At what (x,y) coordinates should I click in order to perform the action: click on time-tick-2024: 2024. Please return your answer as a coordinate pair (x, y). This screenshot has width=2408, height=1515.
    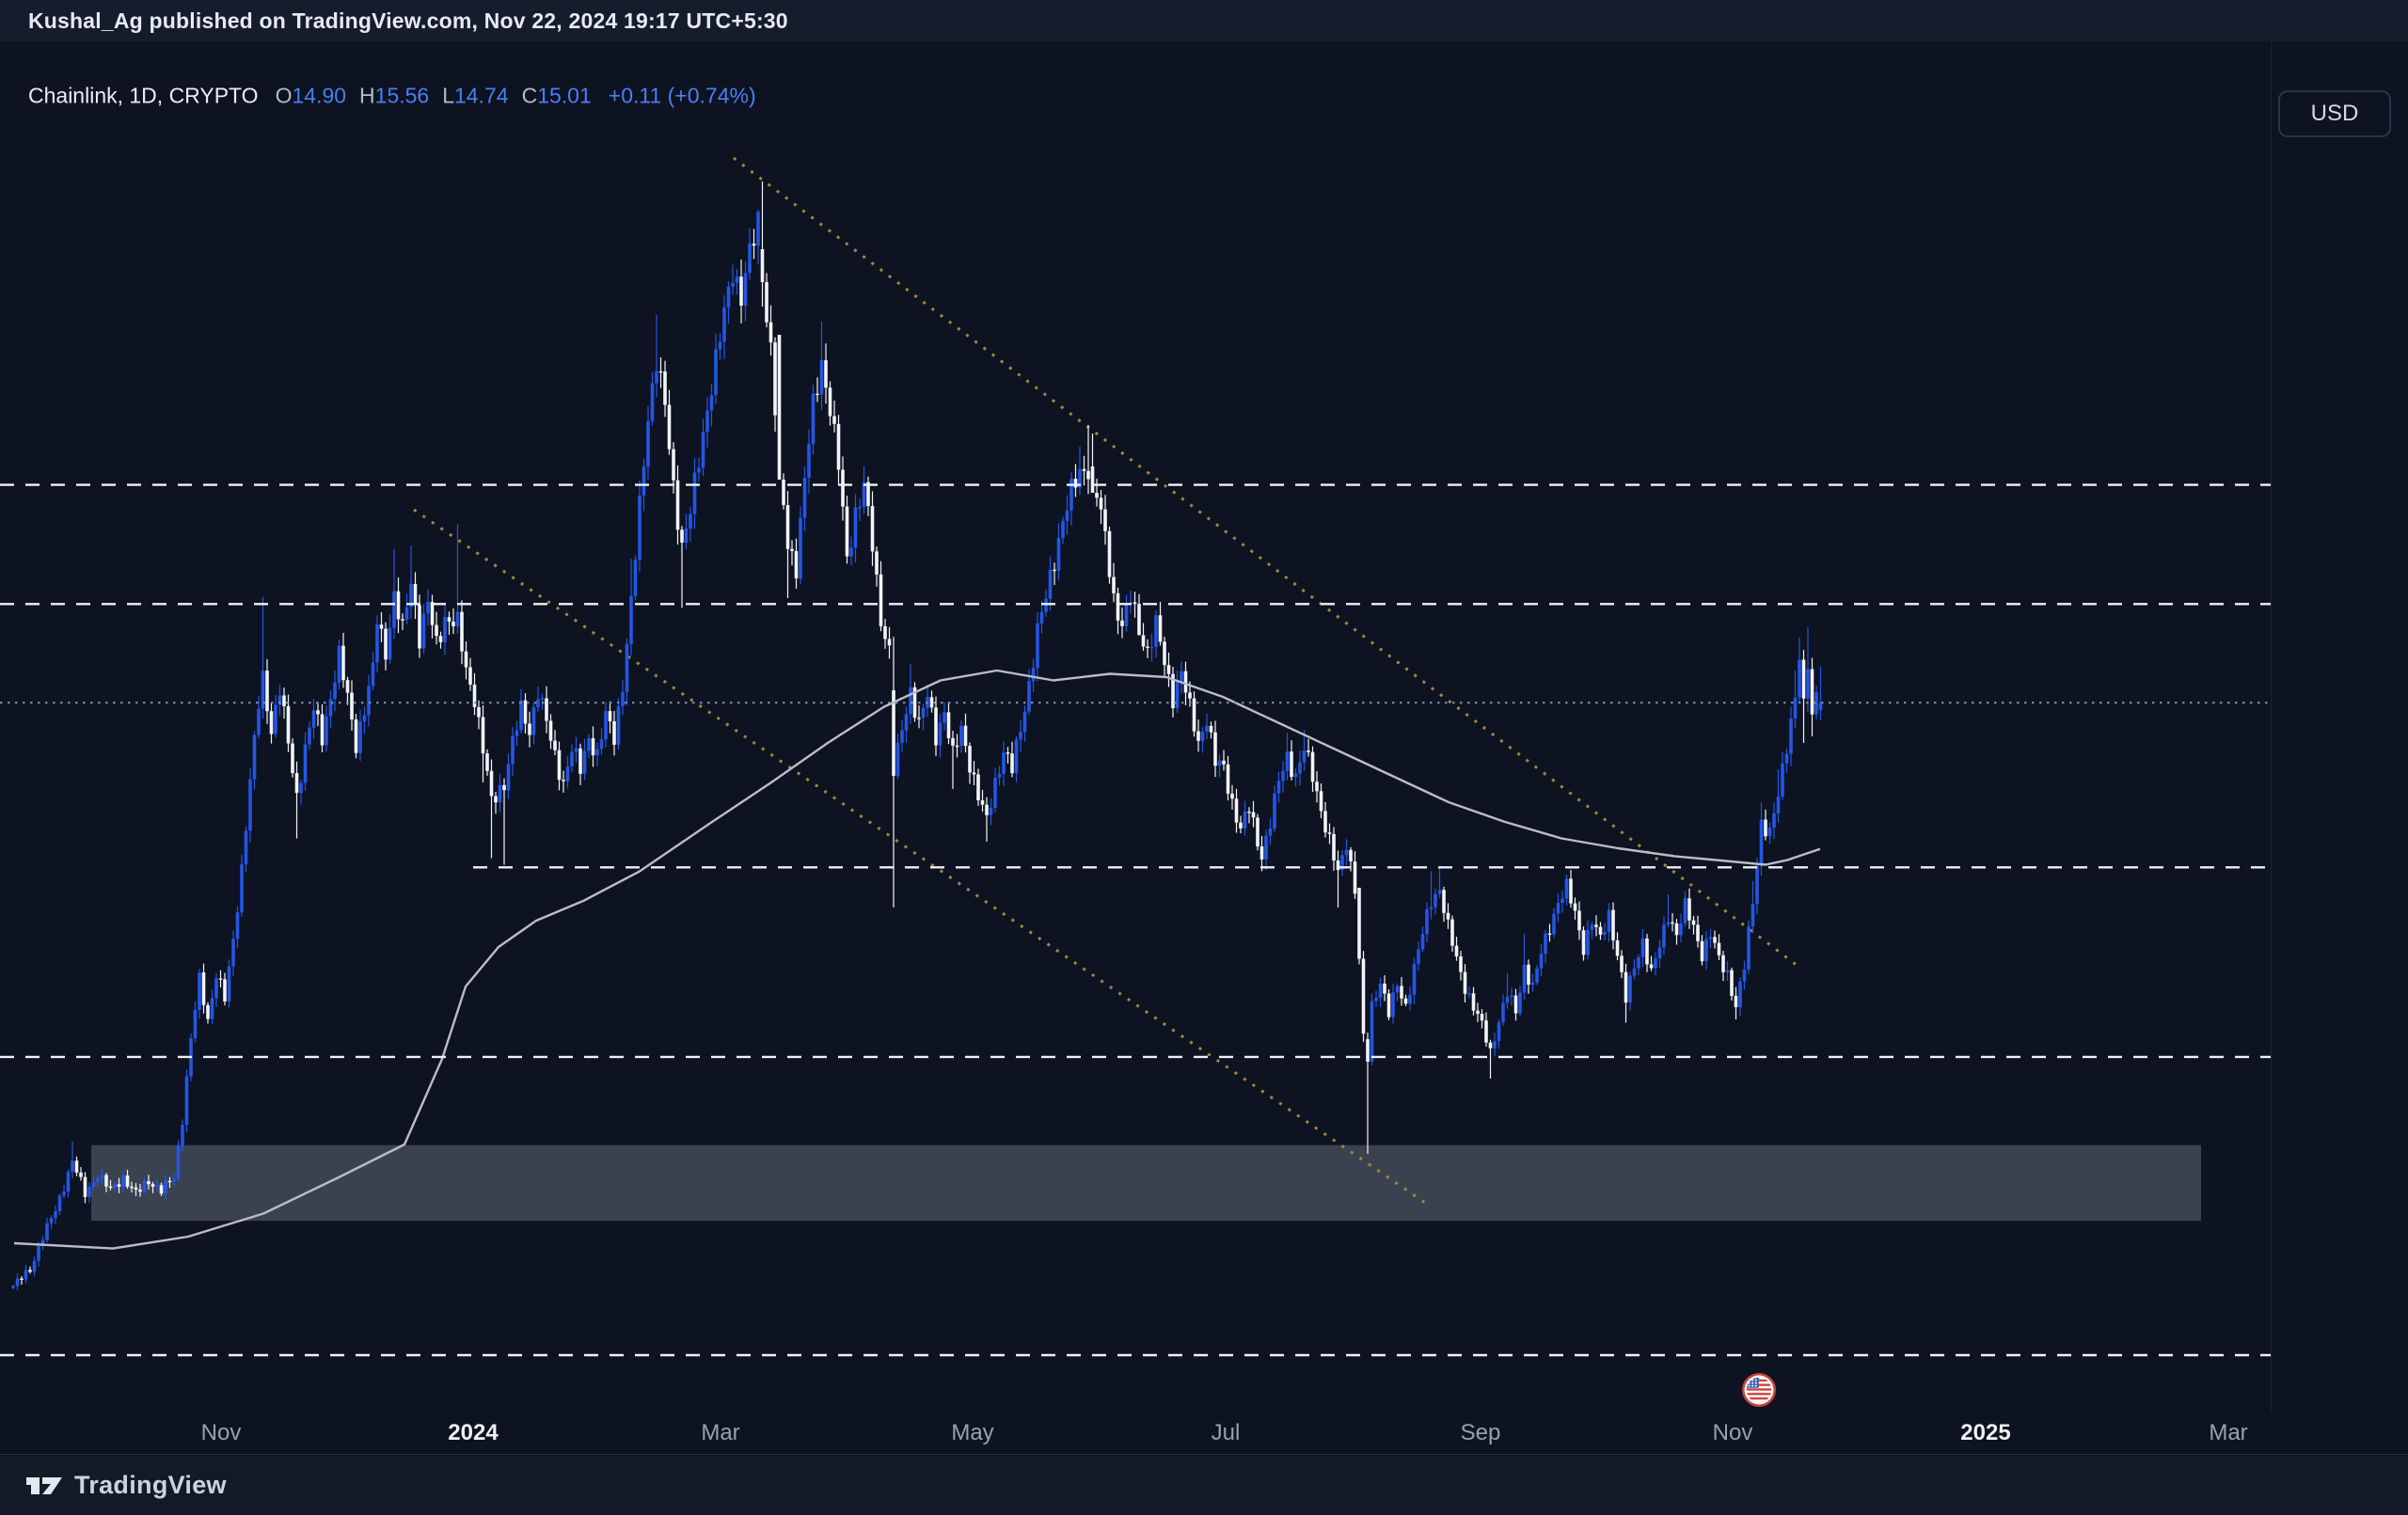
    Looking at the image, I should click on (474, 1432).